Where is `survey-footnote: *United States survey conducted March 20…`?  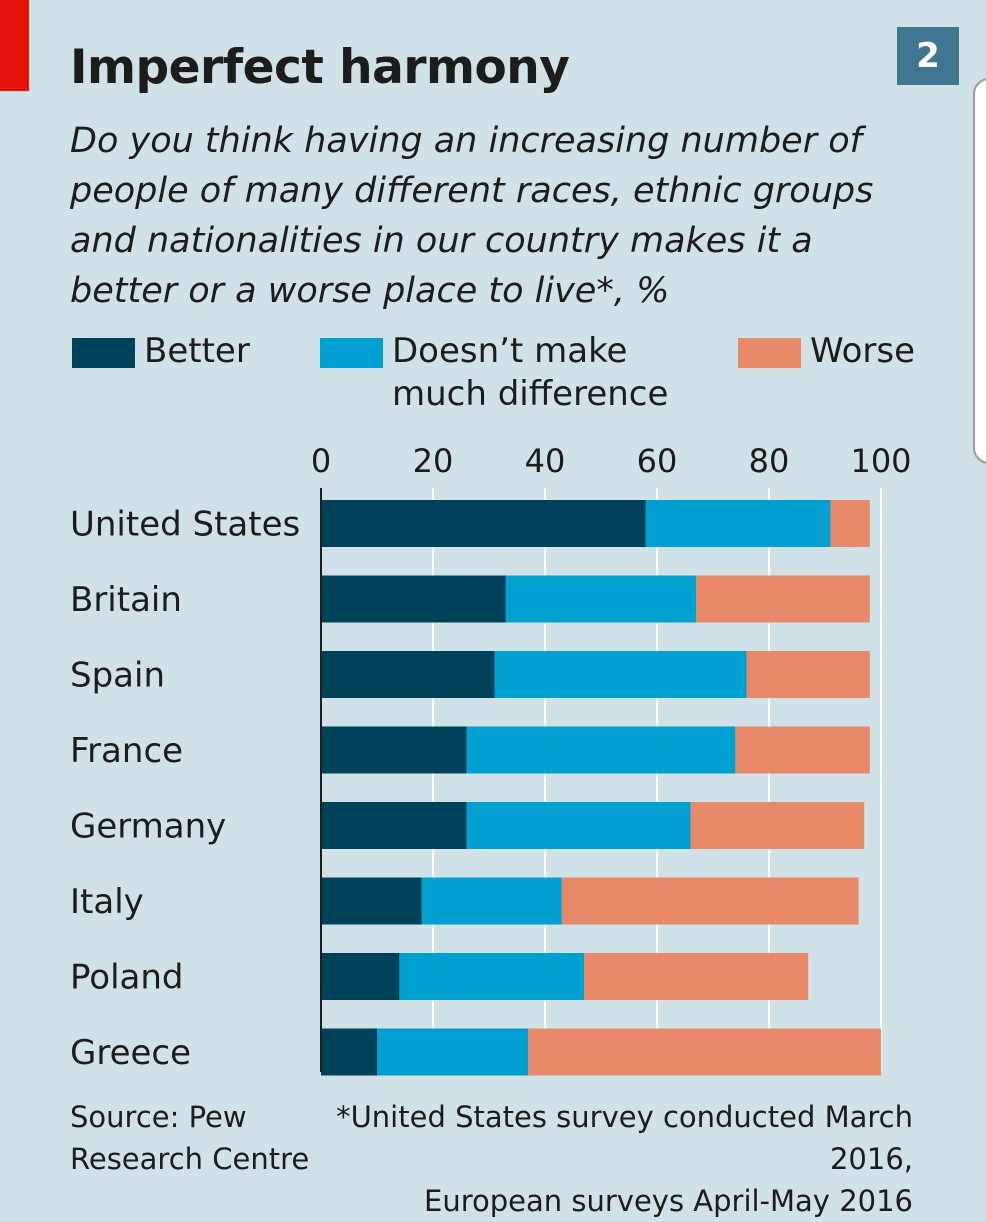 survey-footnote: *United States survey conducted March 20… is located at coordinates (593, 1159).